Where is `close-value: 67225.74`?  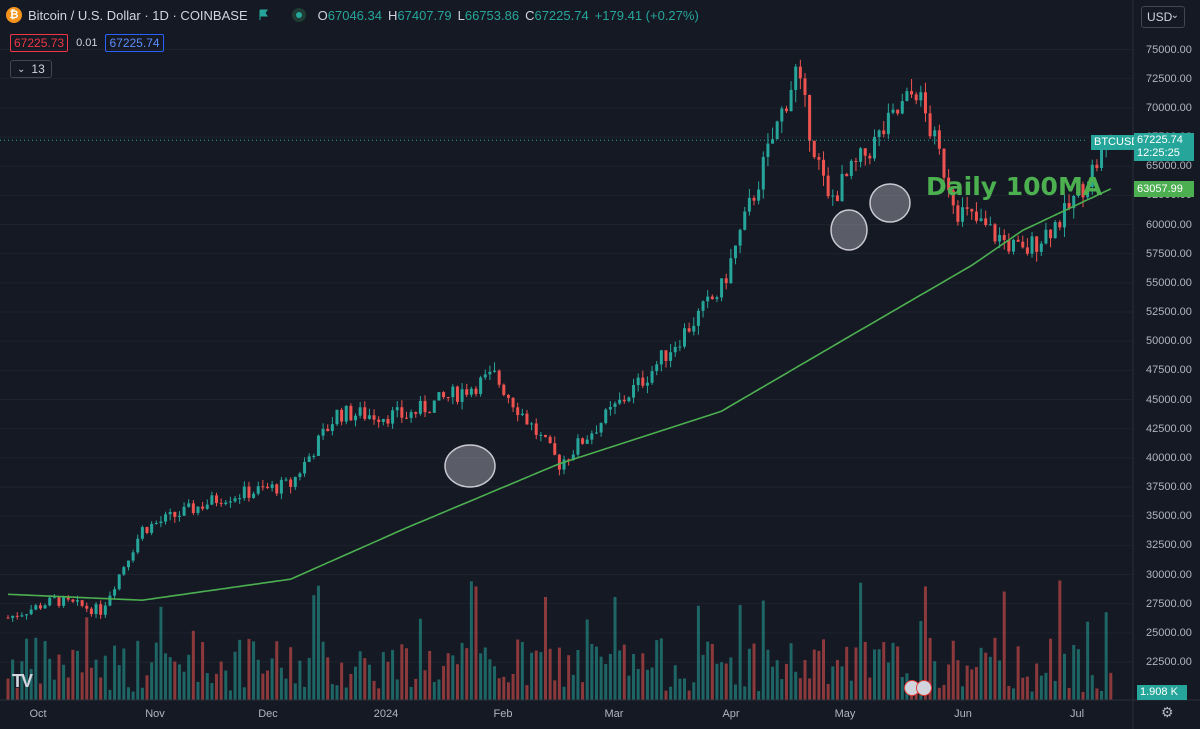 close-value: 67225.74 is located at coordinates (561, 15).